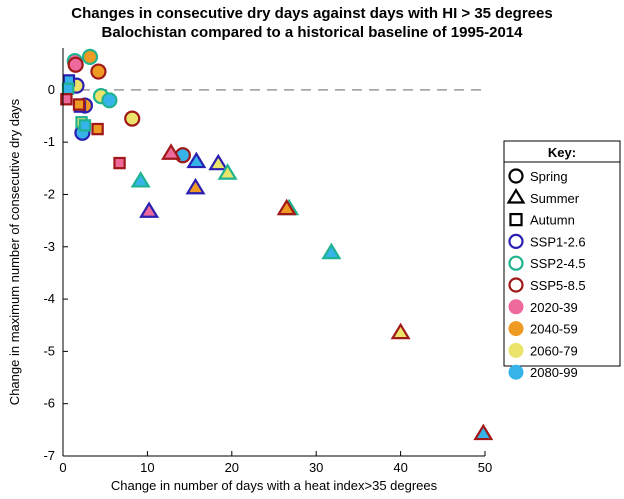 The image size is (624, 499). What do you see at coordinates (49, 298) in the screenshot?
I see `y-tick-label: -4` at bounding box center [49, 298].